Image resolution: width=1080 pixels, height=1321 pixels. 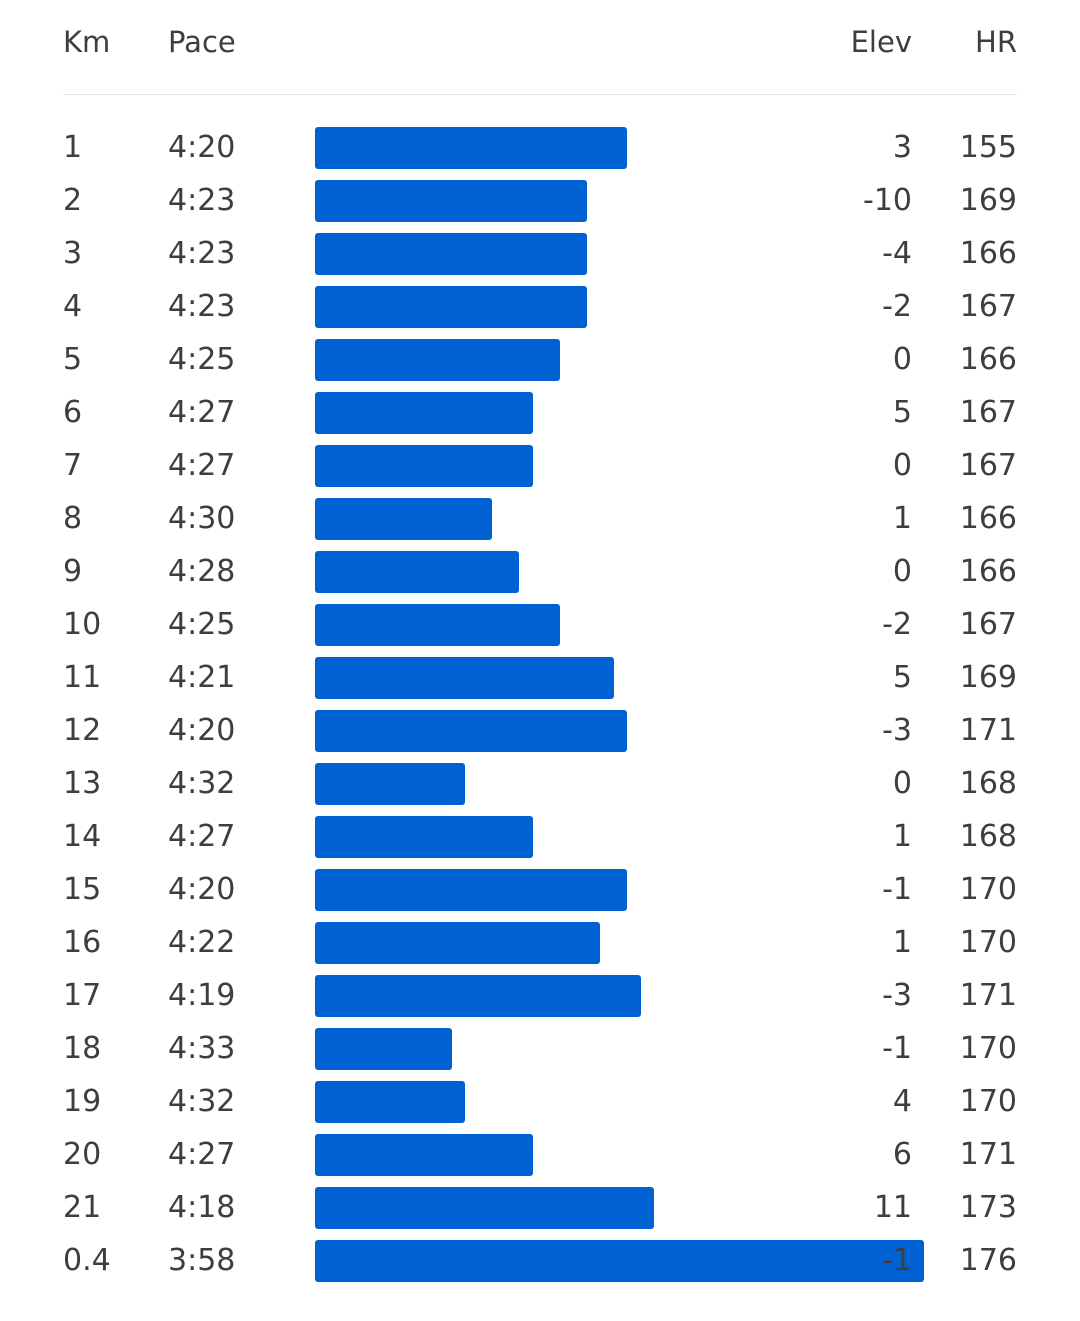 I want to click on split-pace: 4:22, so click(x=202, y=942).